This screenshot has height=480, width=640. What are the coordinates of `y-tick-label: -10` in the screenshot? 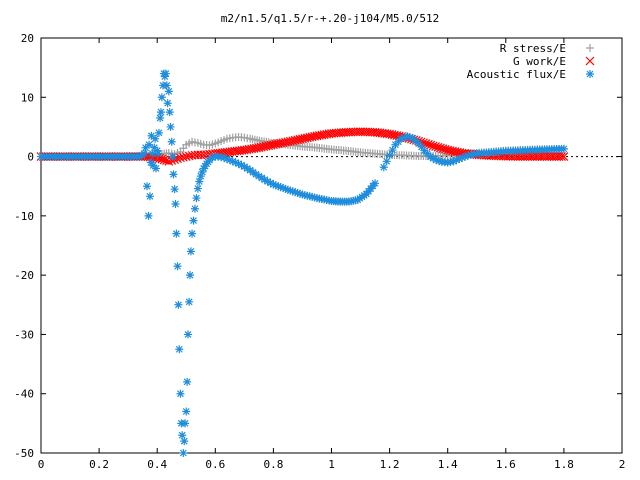 It's located at (24, 216).